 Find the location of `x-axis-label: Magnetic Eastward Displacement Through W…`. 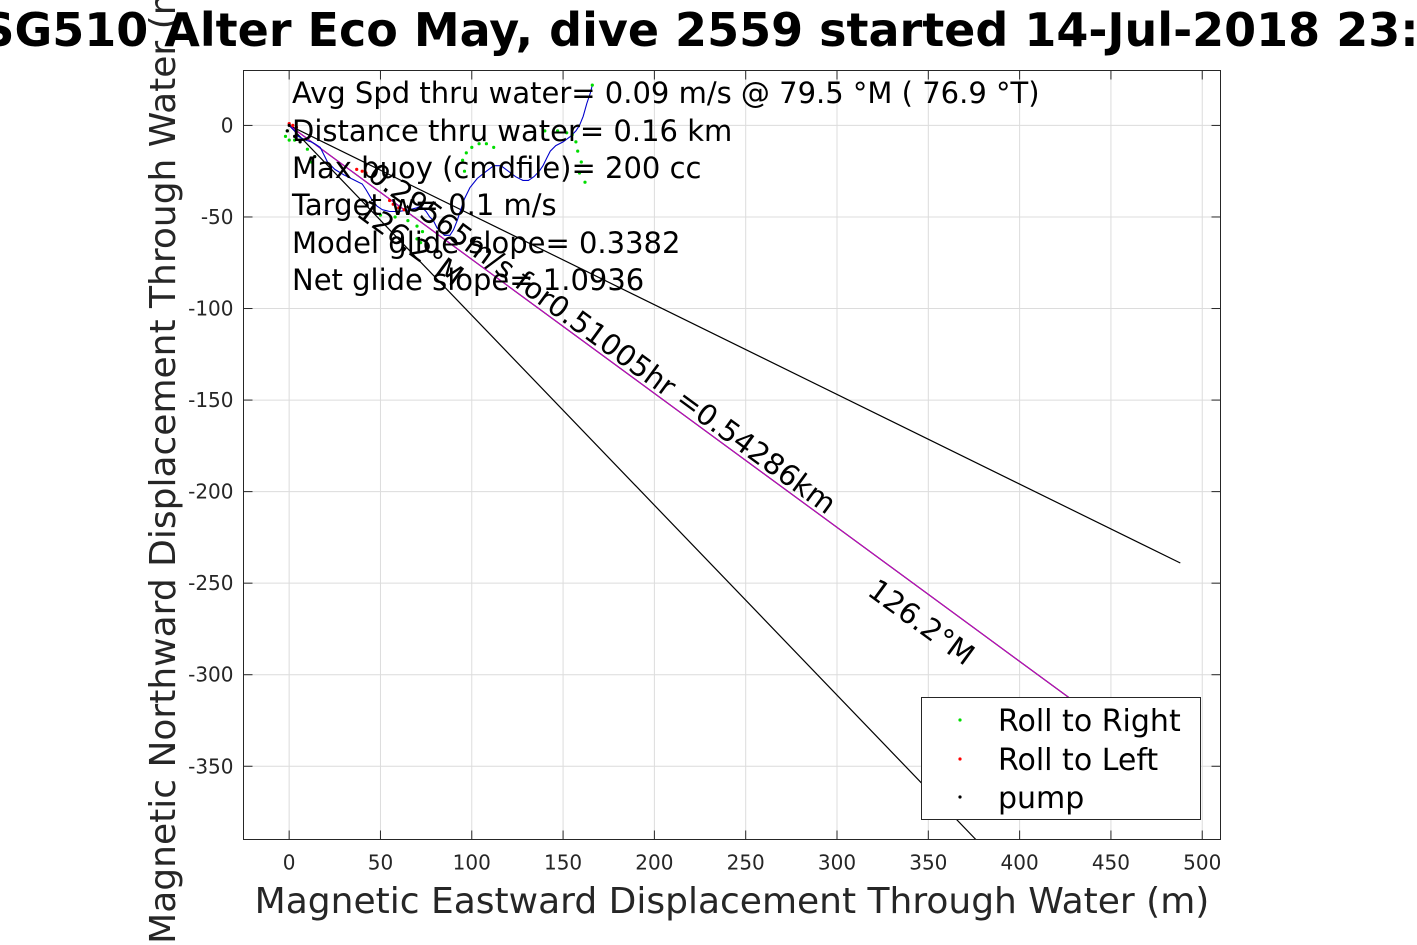

x-axis-label: Magnetic Eastward Displacement Through W… is located at coordinates (732, 901).